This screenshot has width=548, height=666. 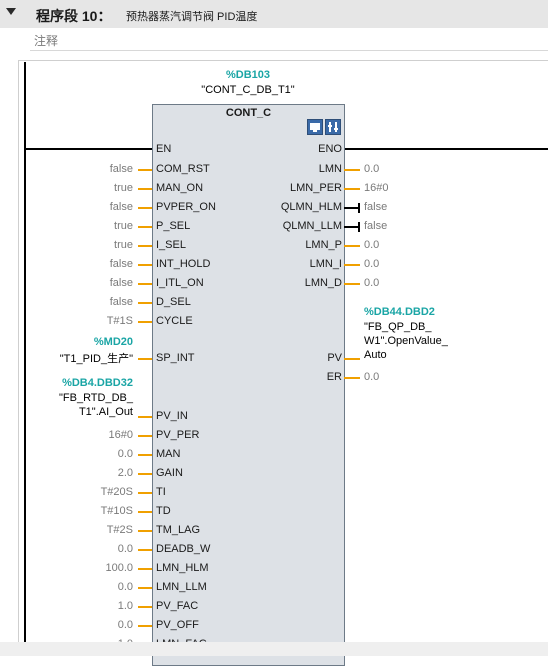 What do you see at coordinates (372, 283) in the screenshot?
I see `output-value-lmn-d: 0.0` at bounding box center [372, 283].